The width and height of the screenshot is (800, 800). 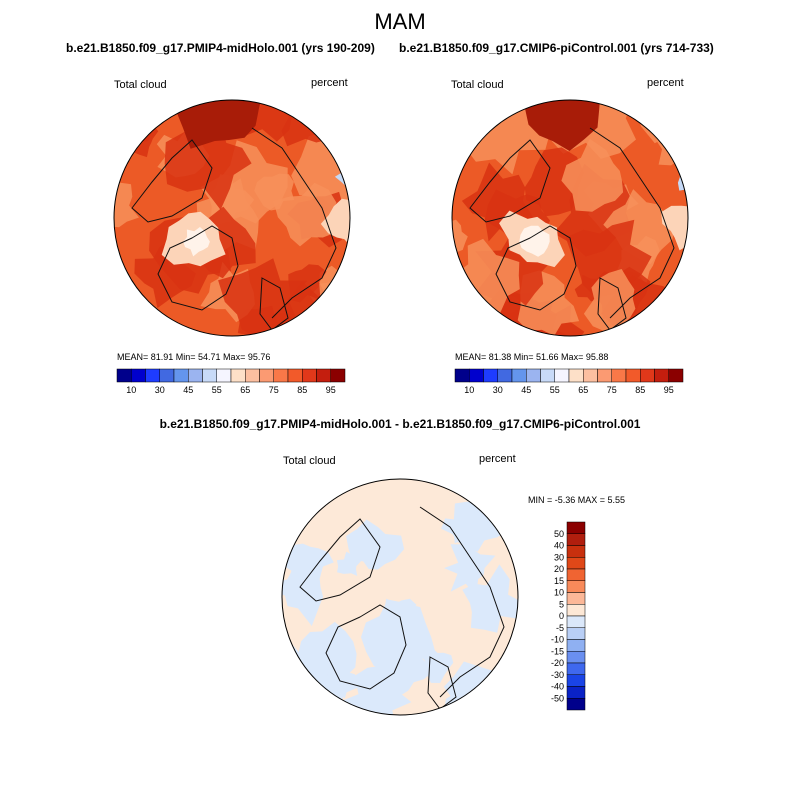 I want to click on colorbar-tick-label: 15, so click(x=559, y=581).